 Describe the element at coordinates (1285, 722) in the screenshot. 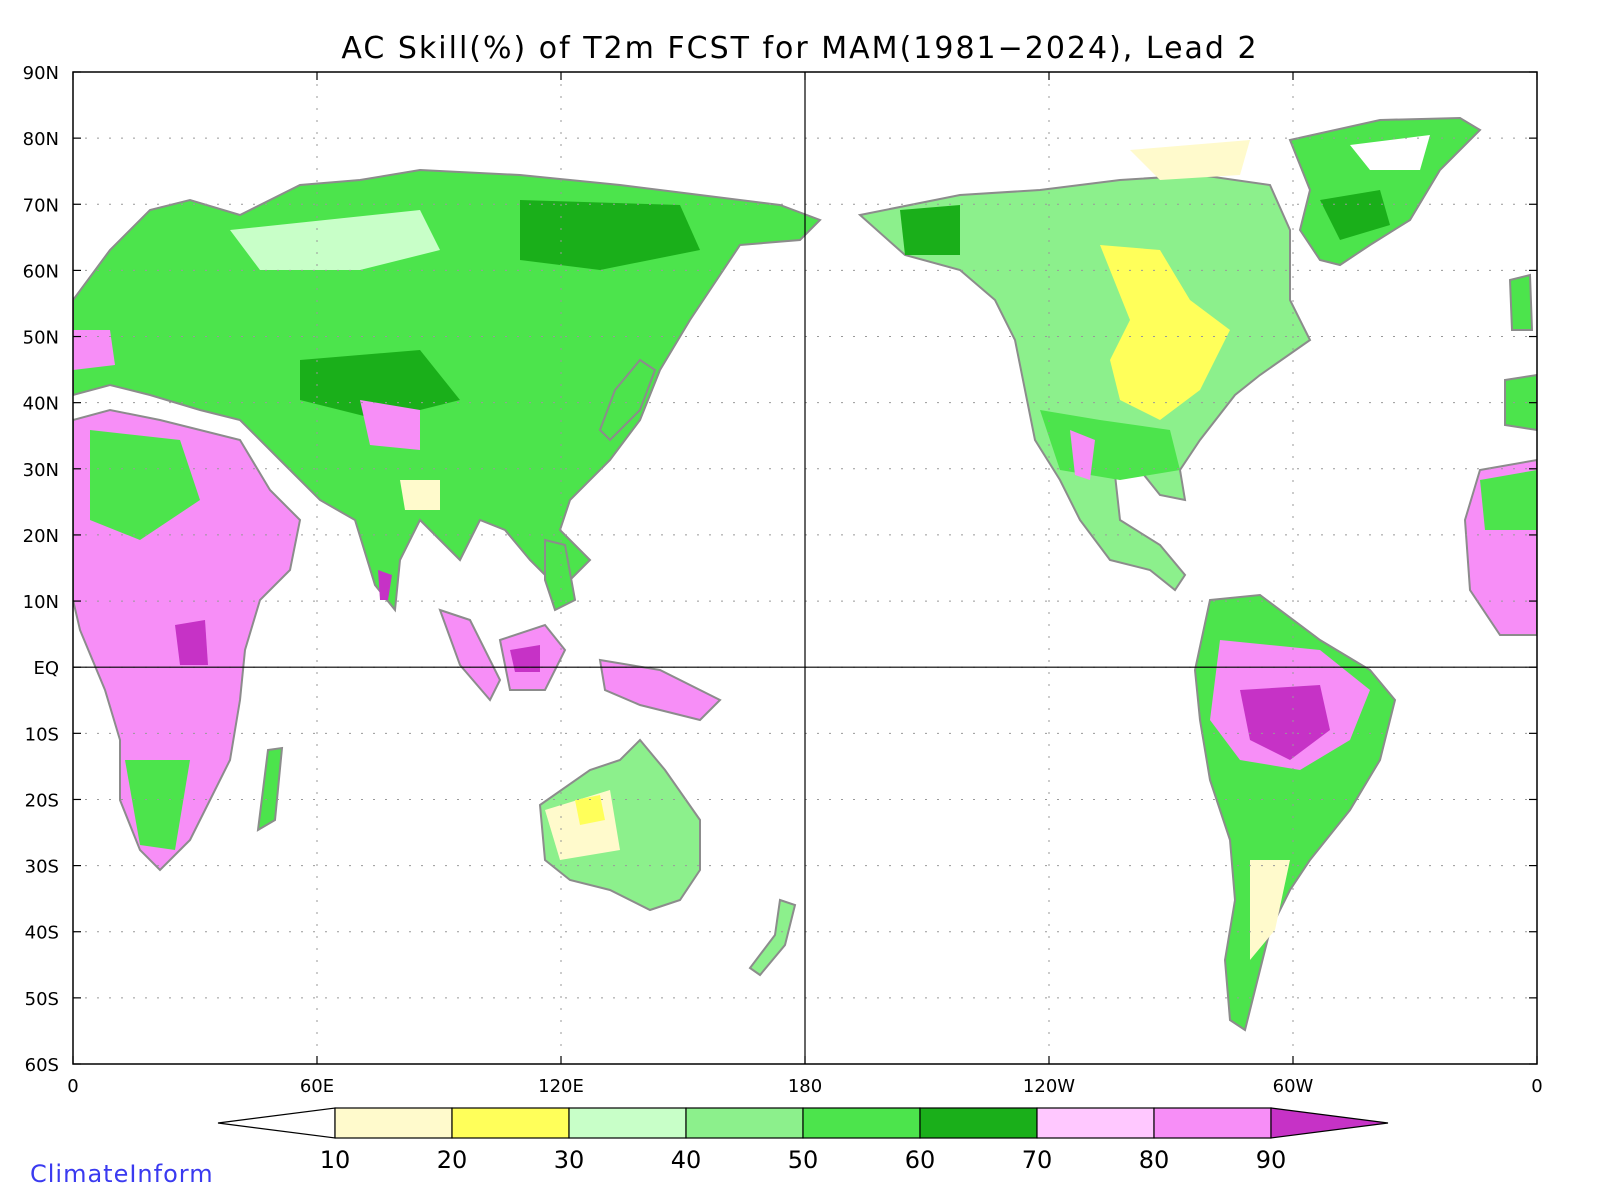

I see `sa-patch-magenta` at that location.